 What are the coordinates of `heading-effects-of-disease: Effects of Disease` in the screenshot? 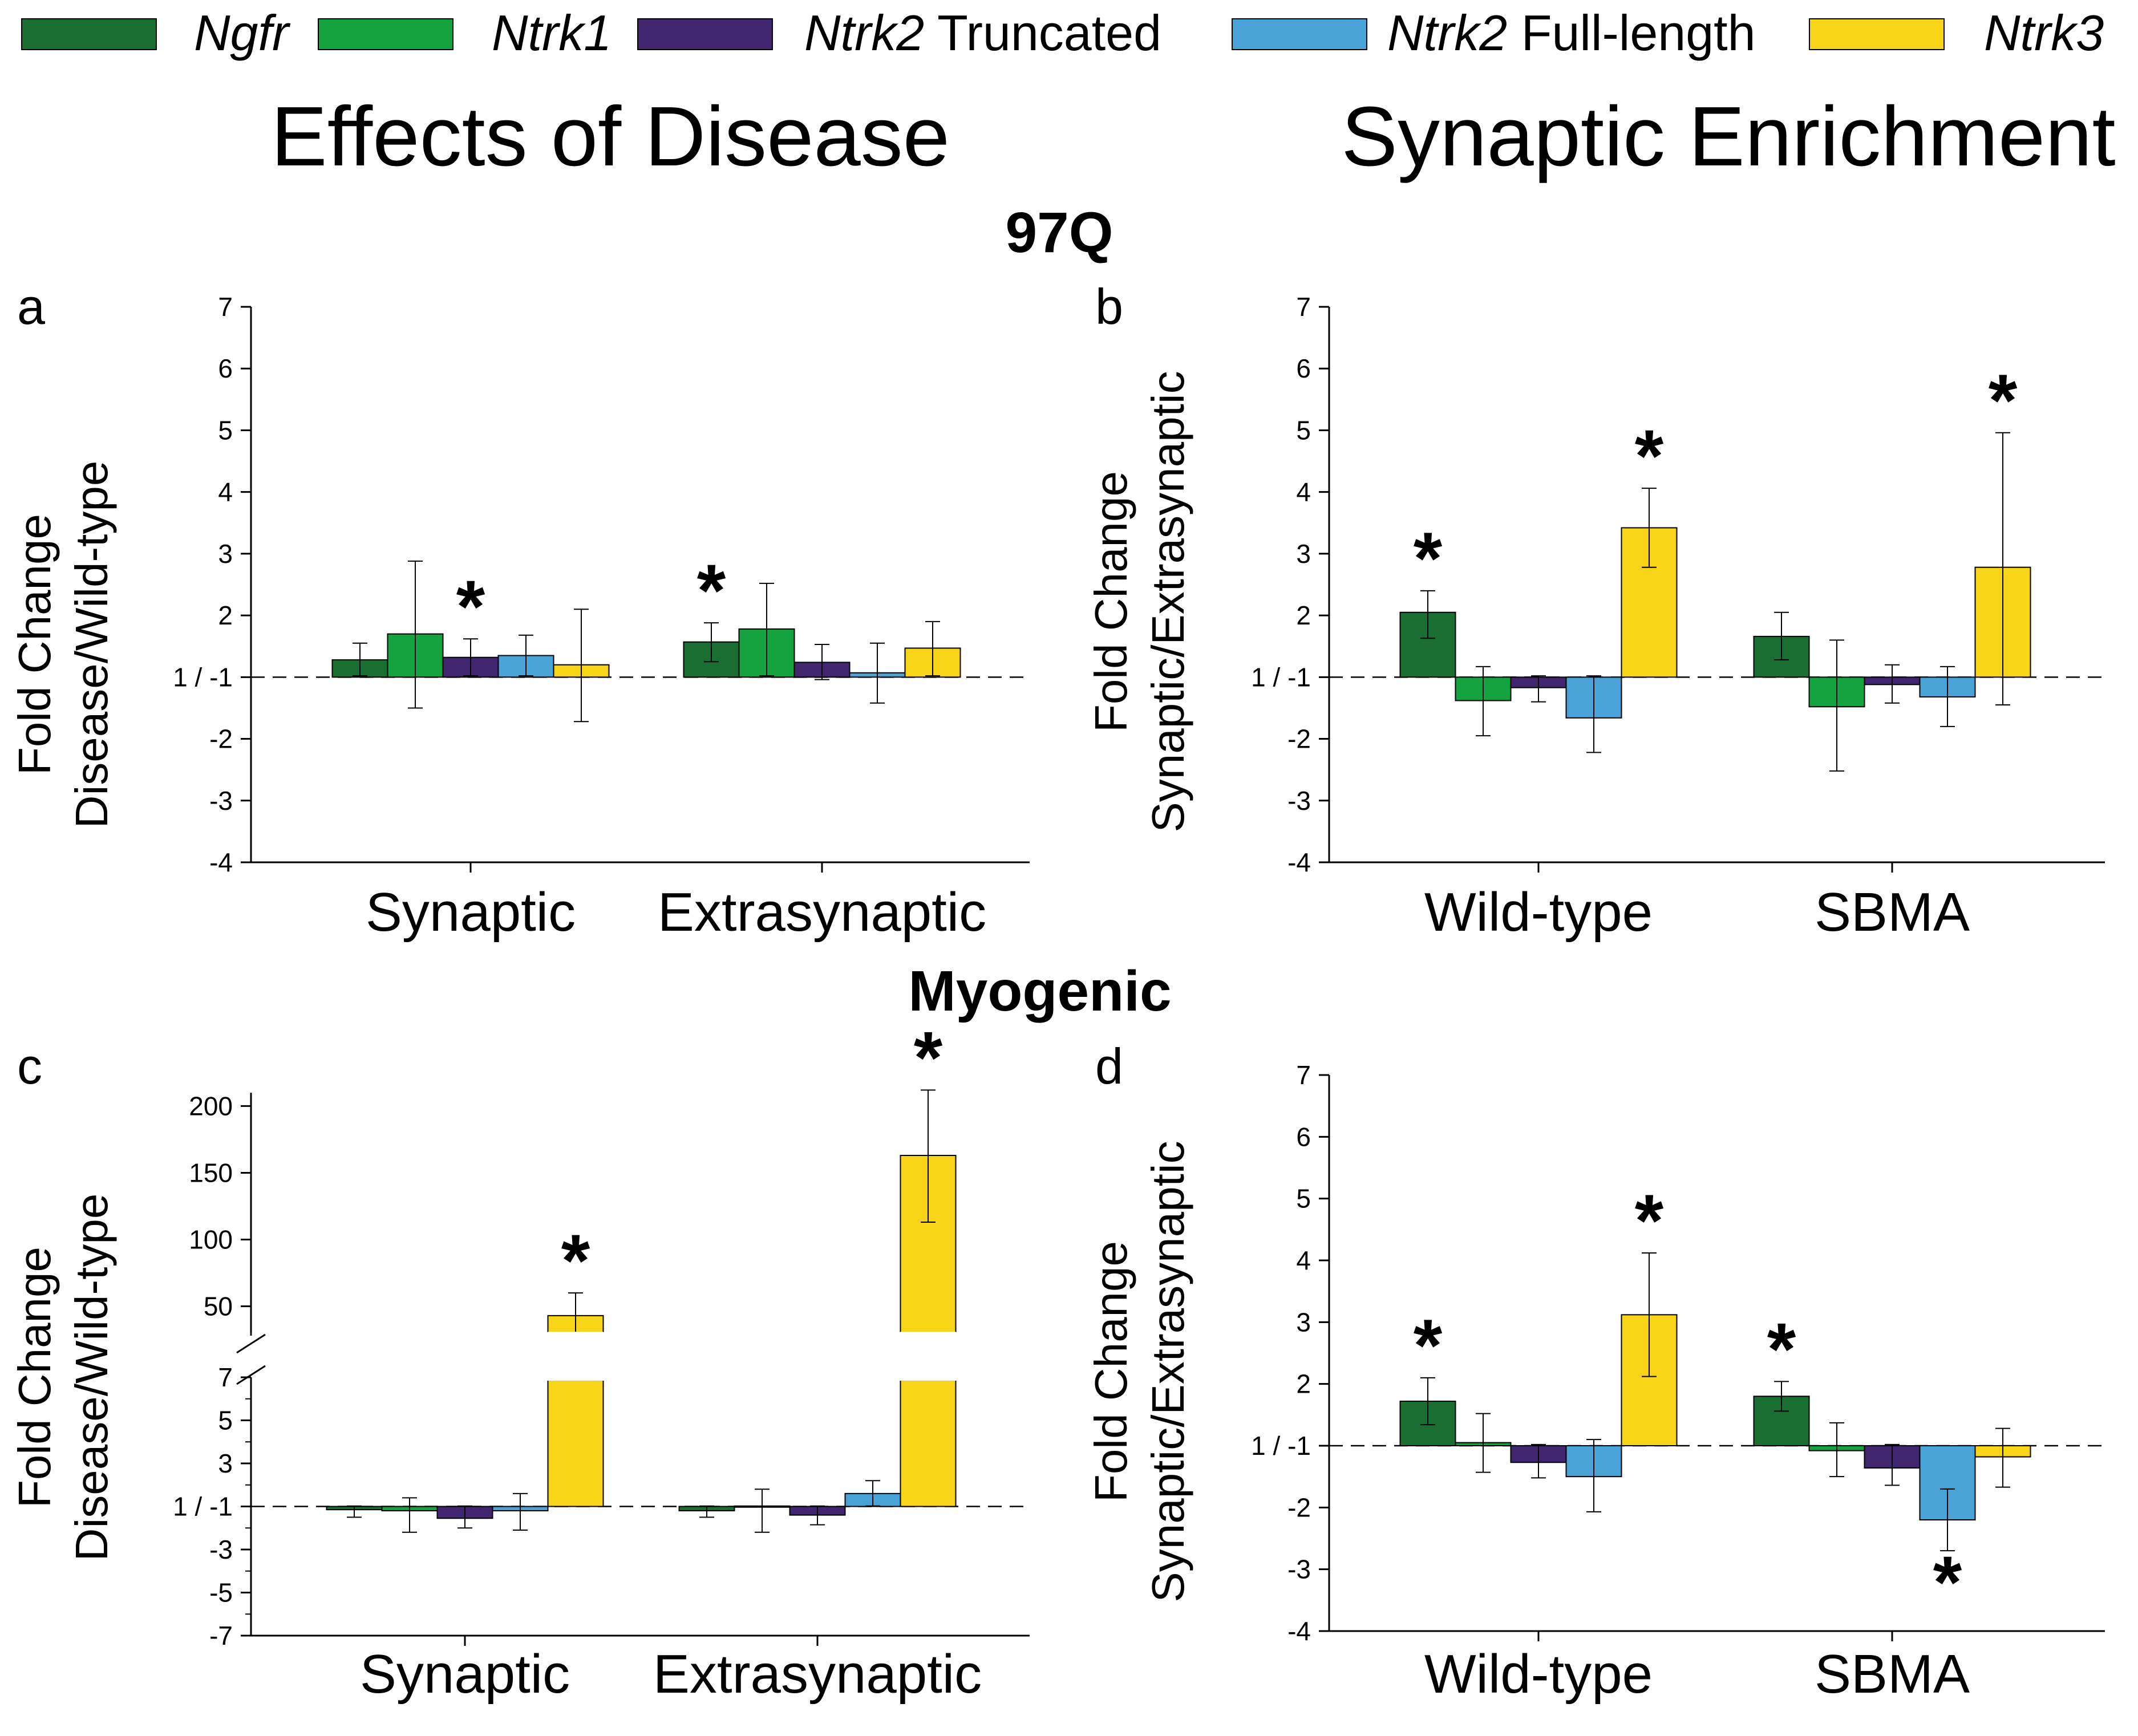 It's located at (610, 137).